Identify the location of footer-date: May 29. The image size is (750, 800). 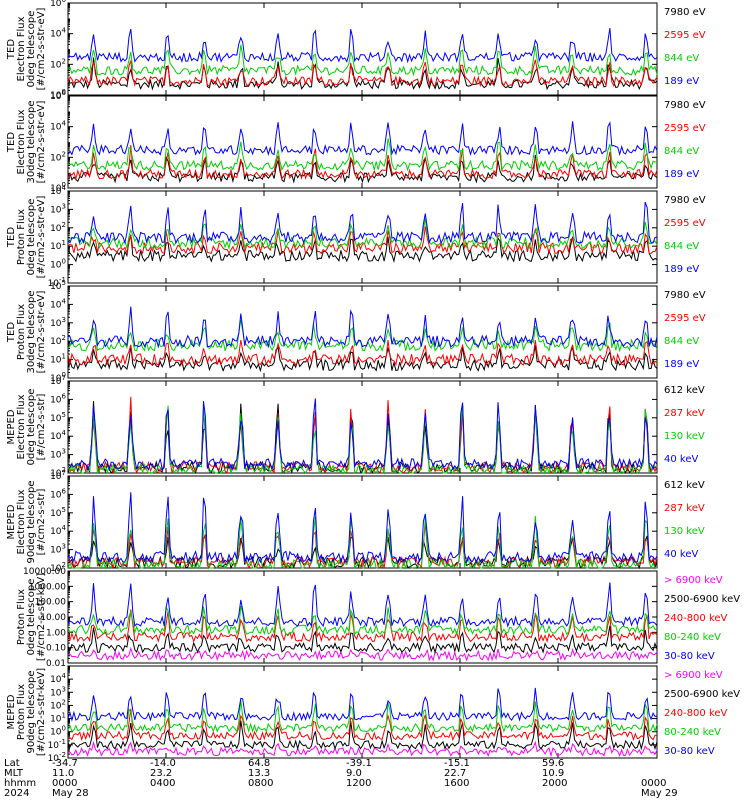
(659, 793).